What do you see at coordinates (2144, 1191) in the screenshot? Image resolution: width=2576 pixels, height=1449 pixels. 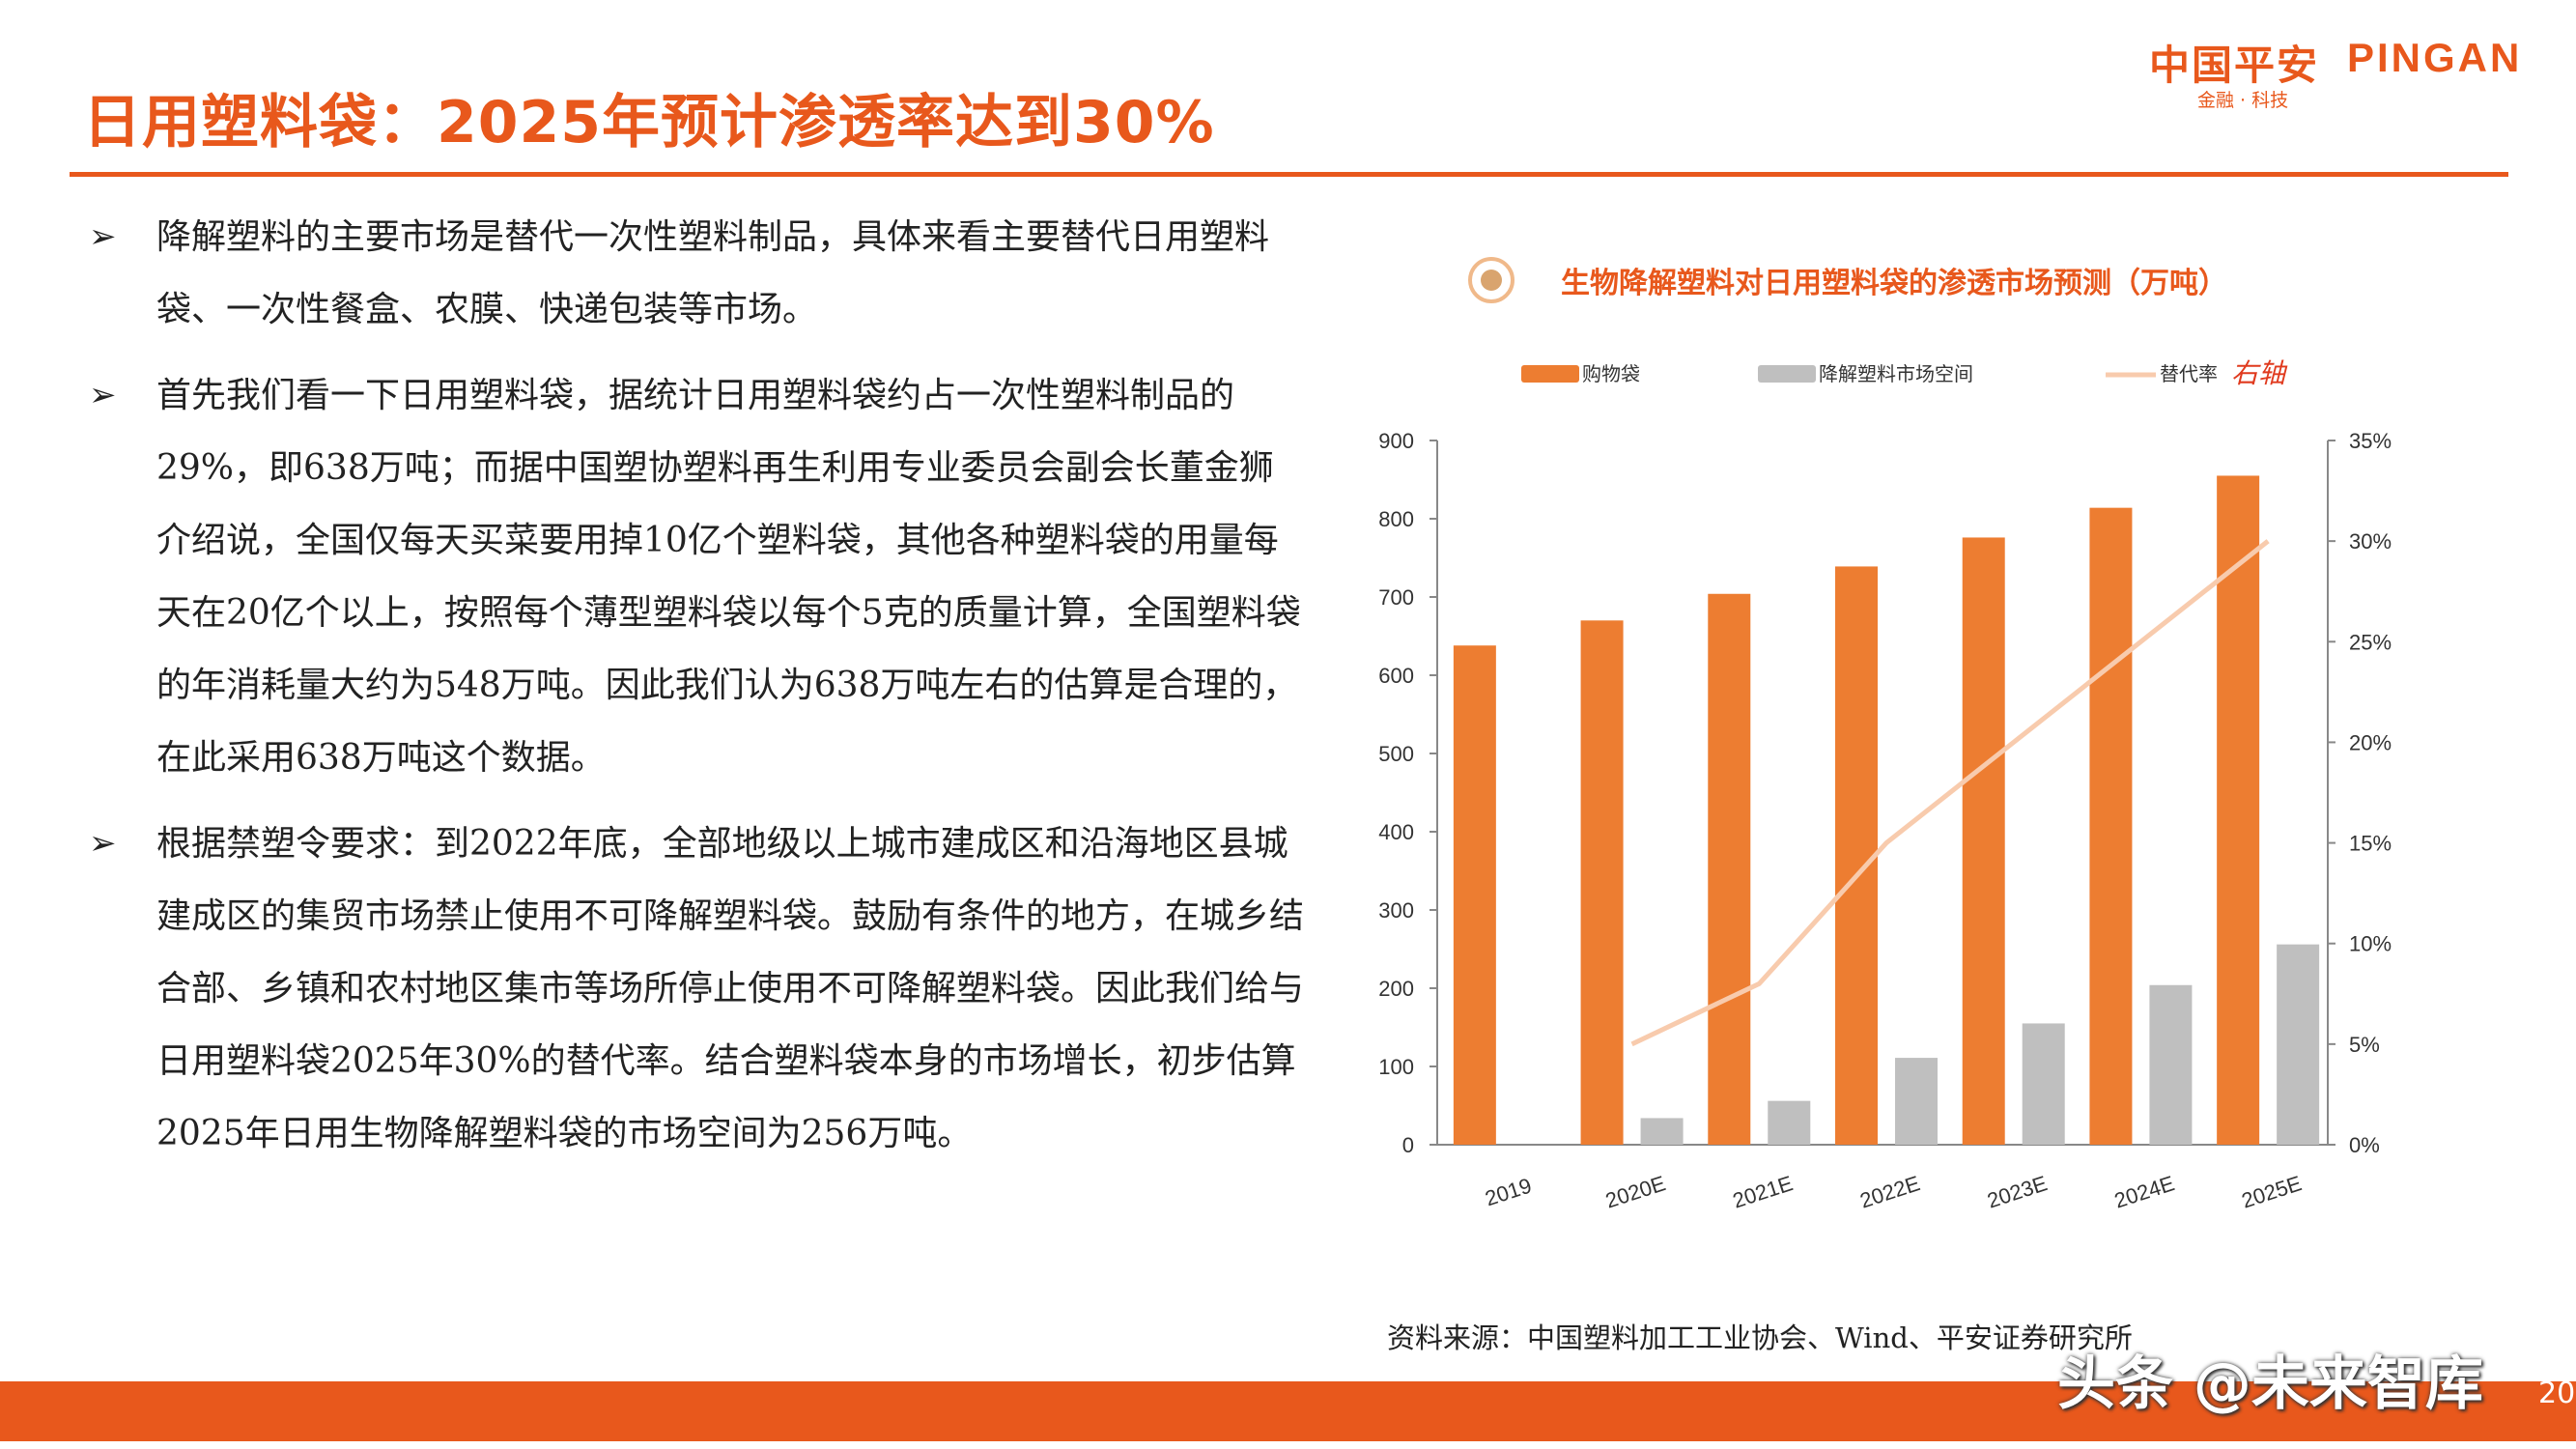 I see `x-tick-label: 2024E` at bounding box center [2144, 1191].